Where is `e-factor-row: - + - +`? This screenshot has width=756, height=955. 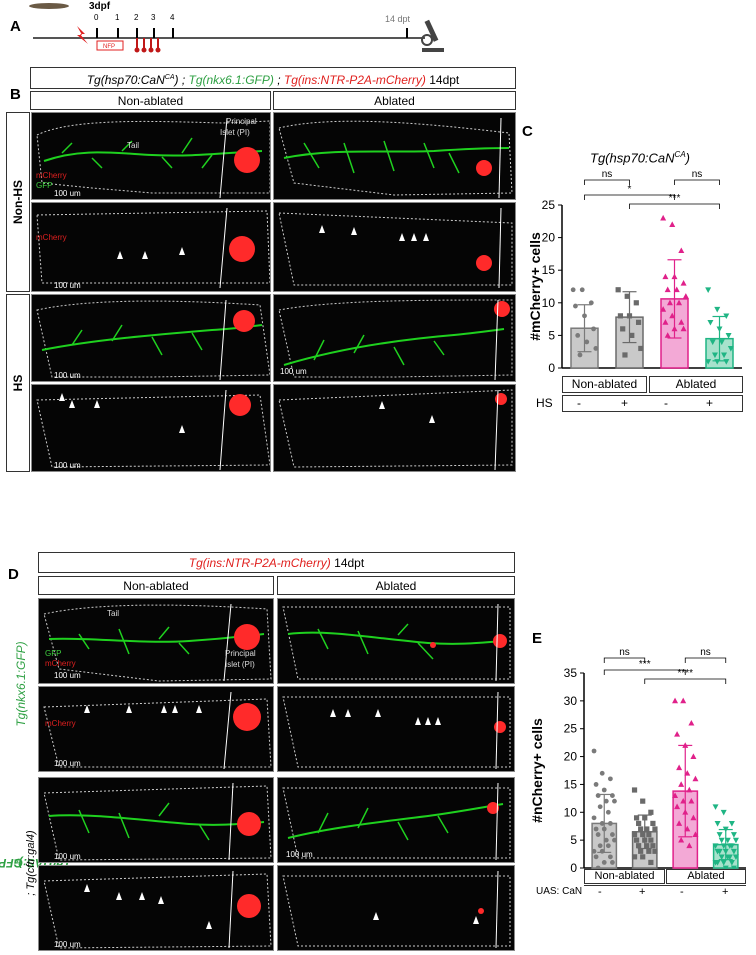
e-factor-row: - + - + is located at coordinates (665, 893).